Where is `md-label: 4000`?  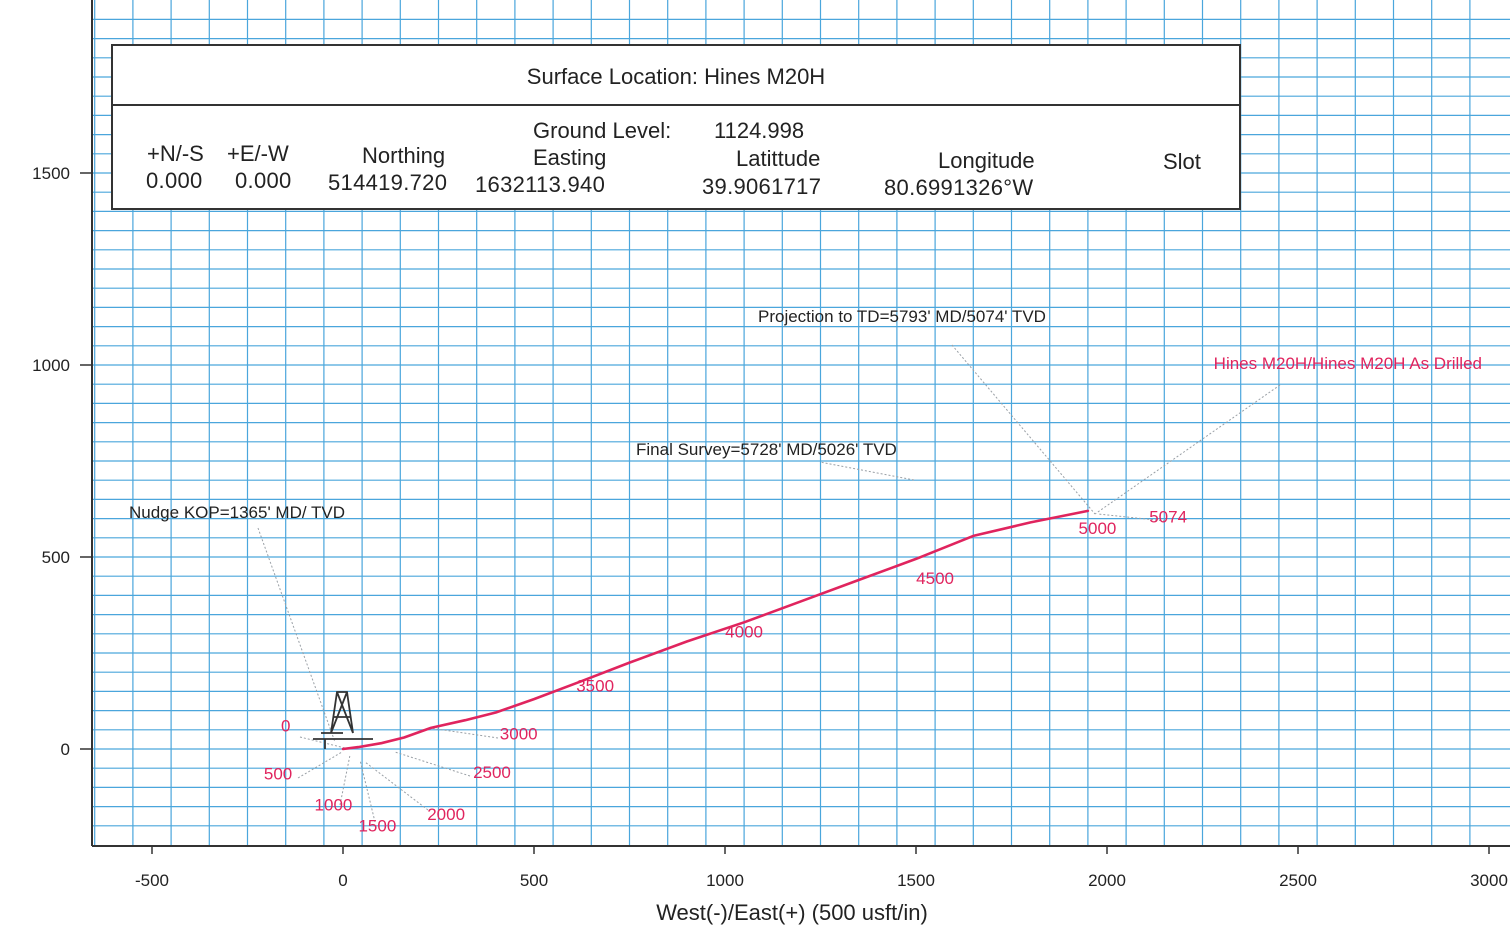 md-label: 4000 is located at coordinates (744, 632).